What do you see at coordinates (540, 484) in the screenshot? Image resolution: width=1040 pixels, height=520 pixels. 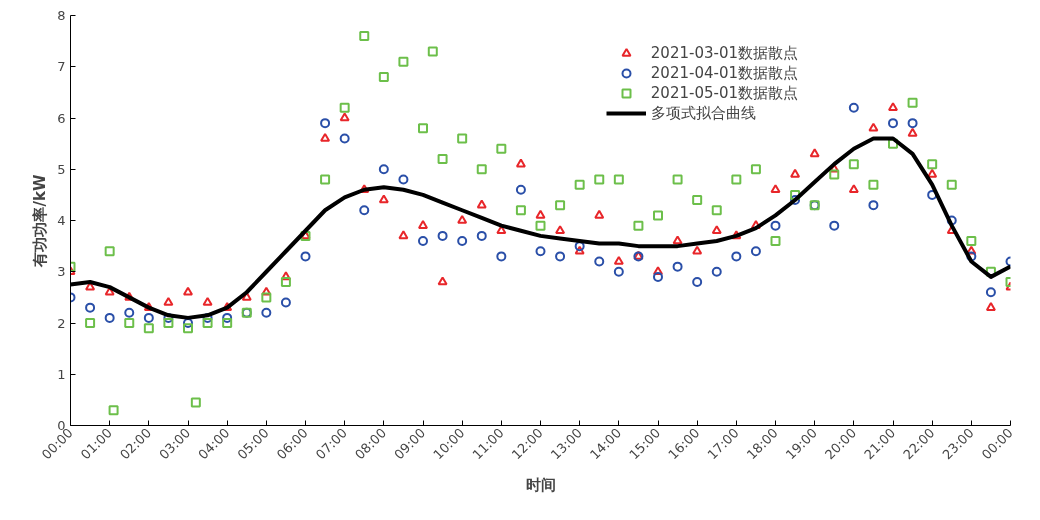 I see `x-axis-title: 时间` at bounding box center [540, 484].